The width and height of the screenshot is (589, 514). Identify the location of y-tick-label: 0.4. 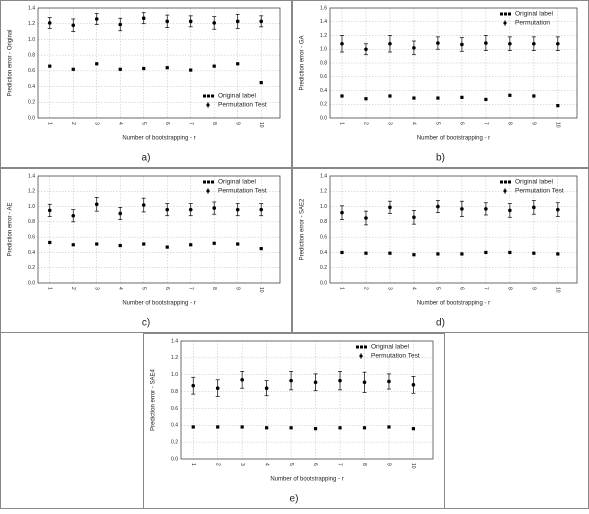
(174, 426).